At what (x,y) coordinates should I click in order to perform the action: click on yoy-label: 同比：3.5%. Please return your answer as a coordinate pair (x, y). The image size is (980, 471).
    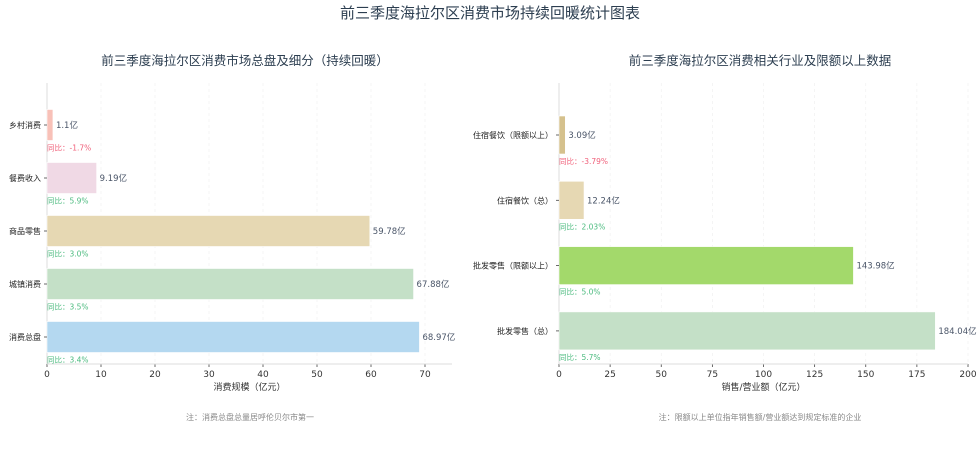
    Looking at the image, I should click on (68, 307).